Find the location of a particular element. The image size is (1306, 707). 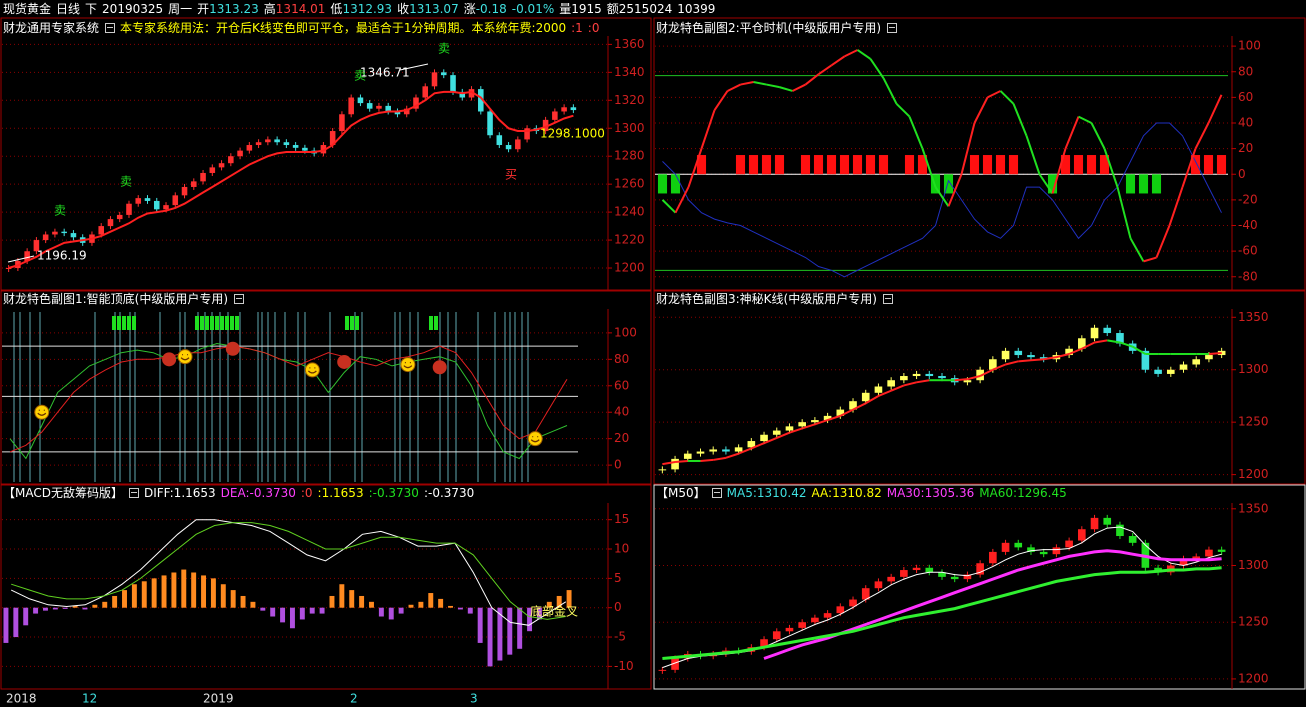

annotation: 1346.71 is located at coordinates (385, 73).